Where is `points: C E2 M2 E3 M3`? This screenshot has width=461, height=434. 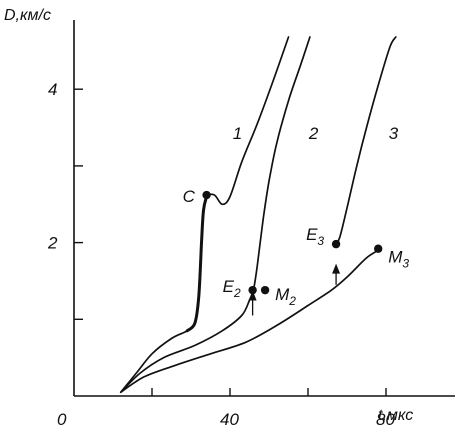 points: C E2 M2 E3 M3 is located at coordinates (296, 247).